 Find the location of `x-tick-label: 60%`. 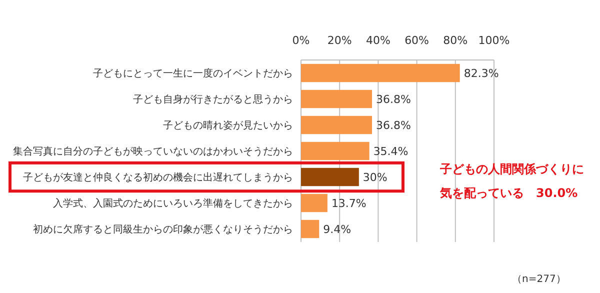

x-tick-label: 60% is located at coordinates (417, 40).